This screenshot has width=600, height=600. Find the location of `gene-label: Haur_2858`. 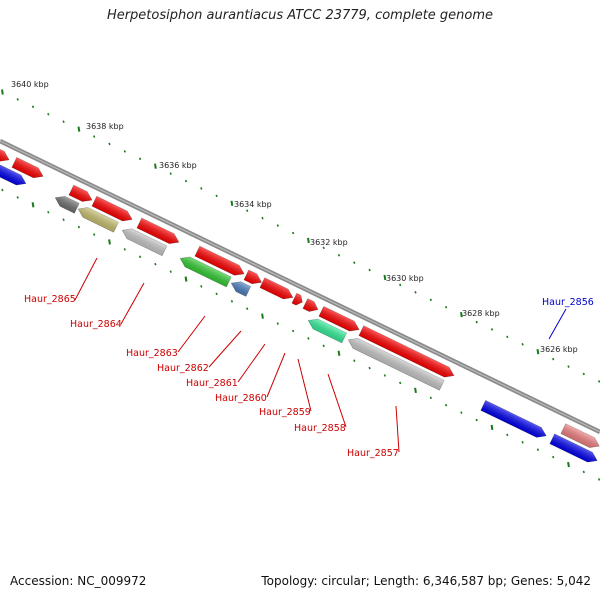

gene-label: Haur_2858 is located at coordinates (320, 428).